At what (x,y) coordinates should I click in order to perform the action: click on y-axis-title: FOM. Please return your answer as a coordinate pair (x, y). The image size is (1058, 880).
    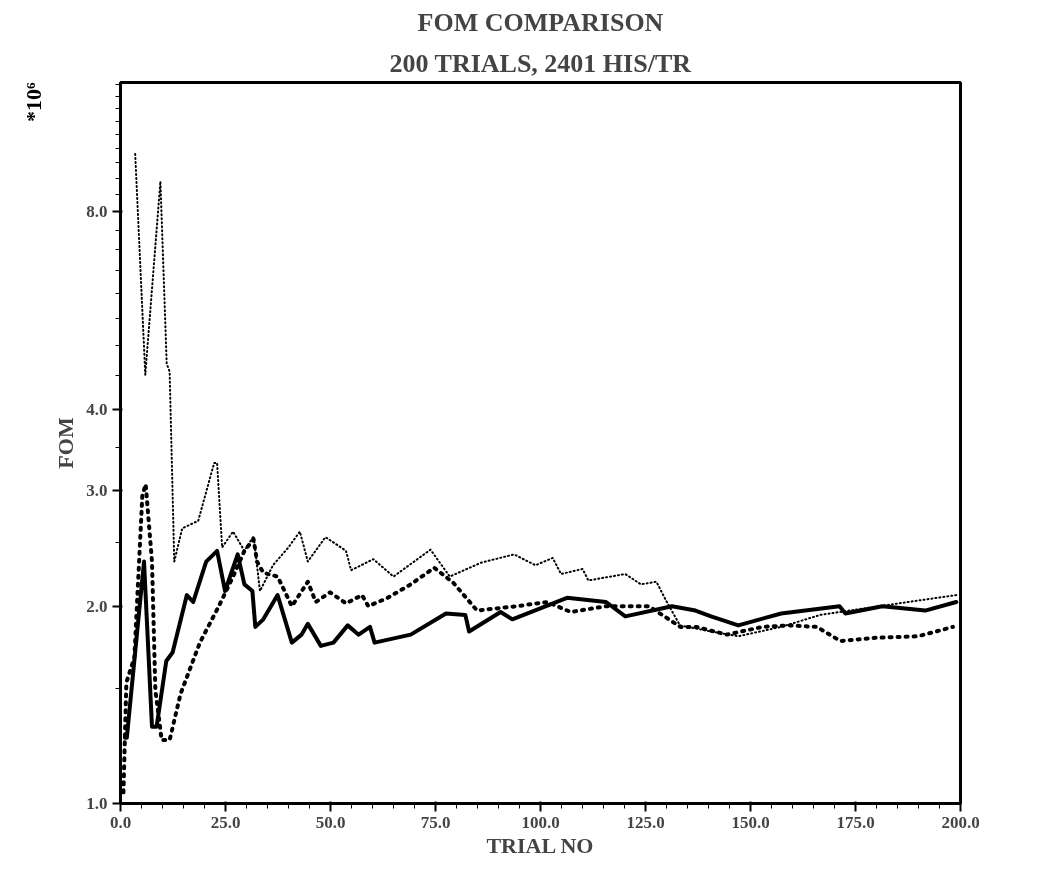
    Looking at the image, I should click on (66, 443).